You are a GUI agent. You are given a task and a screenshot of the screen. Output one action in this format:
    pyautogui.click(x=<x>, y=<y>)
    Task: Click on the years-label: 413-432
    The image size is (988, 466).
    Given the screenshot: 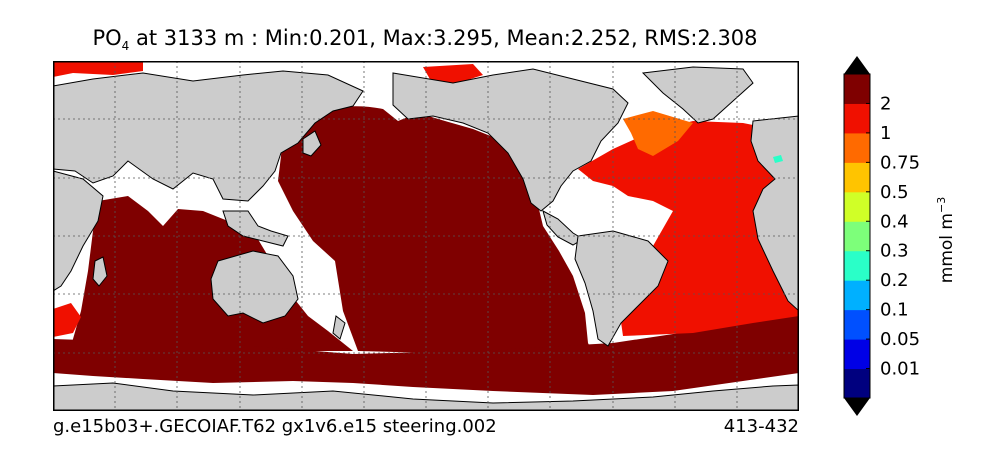 What is the action you would take?
    pyautogui.click(x=761, y=426)
    